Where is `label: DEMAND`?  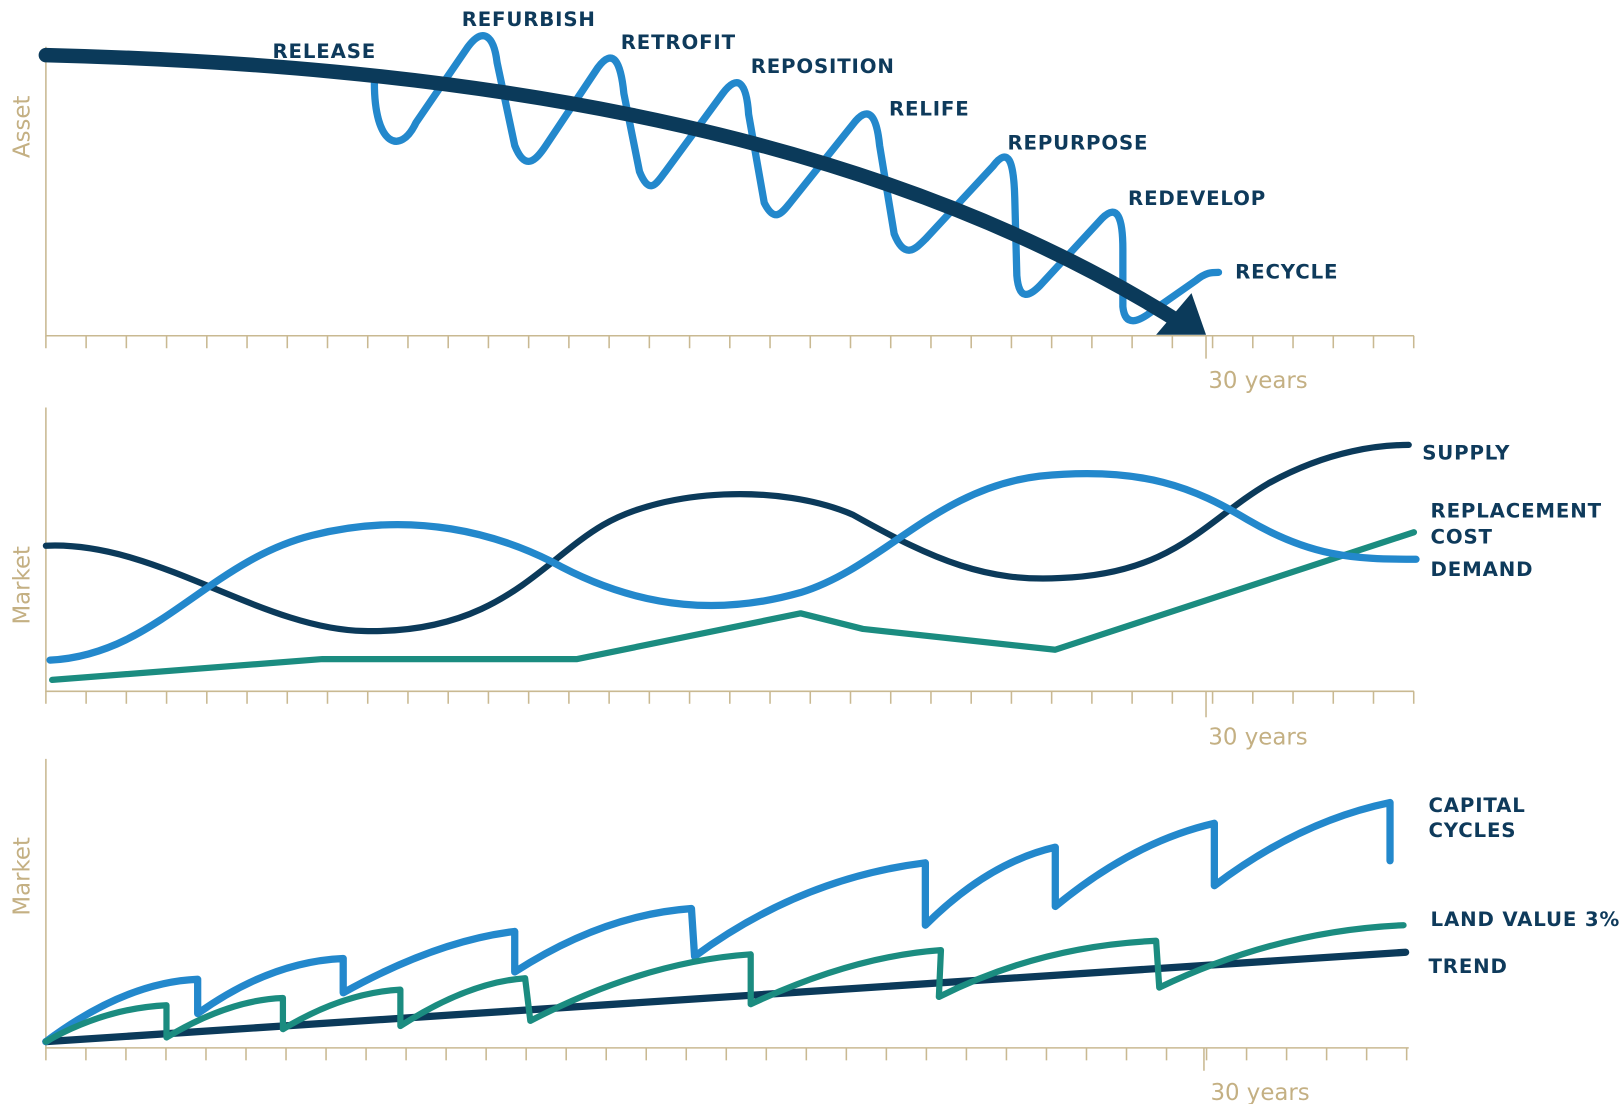 label: DEMAND is located at coordinates (1482, 569).